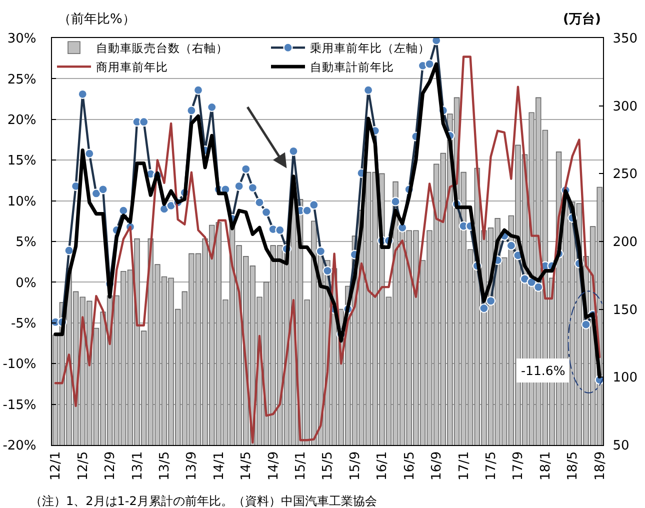 Image resolution: width=645 pixels, height=508 pixels. Describe the element at coordinates (410, 466) in the screenshot. I see `x-tick-label: 16/5` at that location.